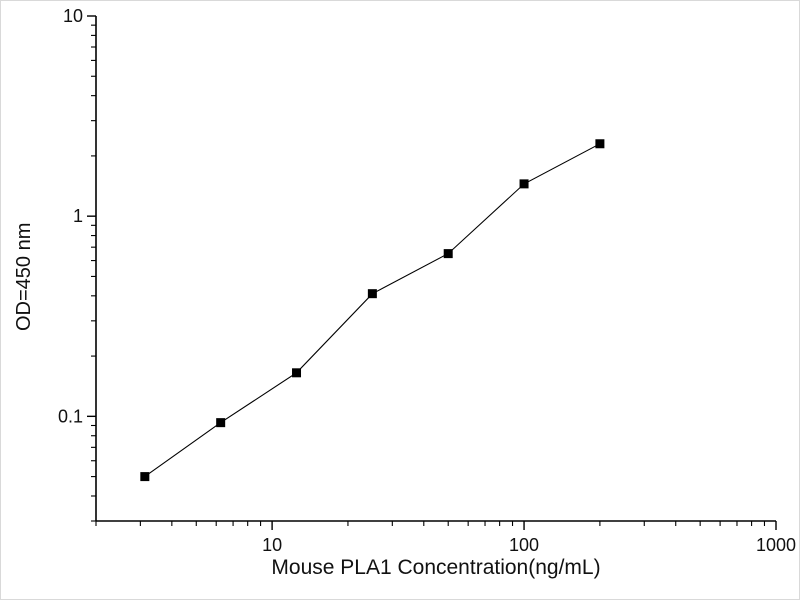 The height and width of the screenshot is (600, 800). I want to click on x-tick-label: 100, so click(524, 545).